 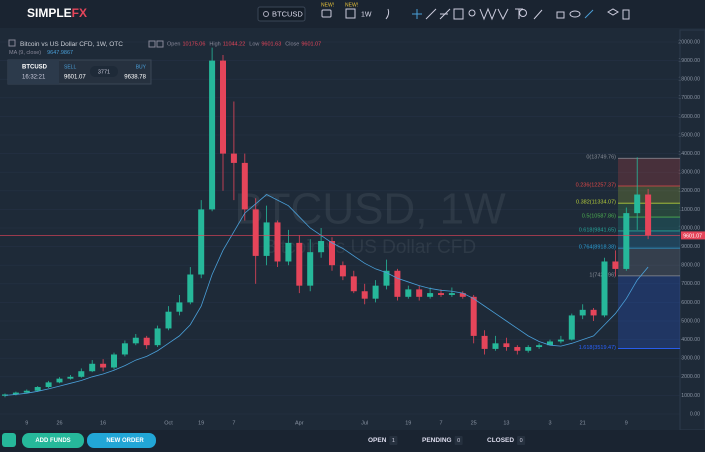 I want to click on rect-icon, so click(x=458, y=14).